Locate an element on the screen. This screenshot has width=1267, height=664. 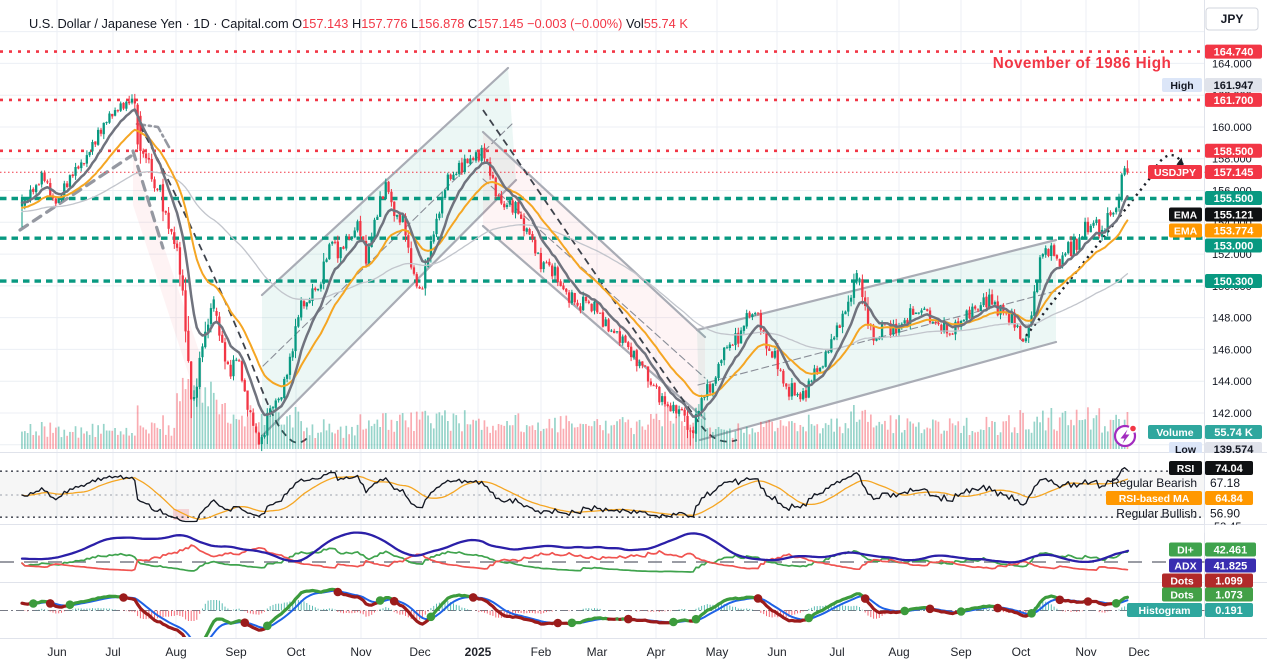
svg-text: 142.000 is located at coordinates (1232, 414).